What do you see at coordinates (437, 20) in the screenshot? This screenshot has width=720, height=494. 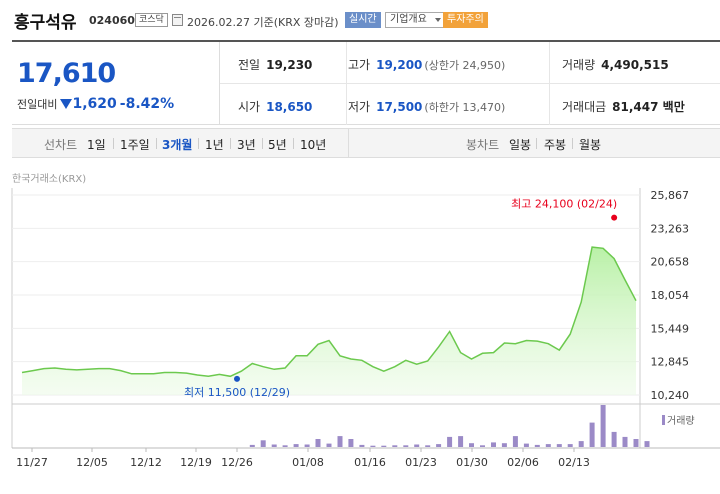 I see `chevron-down-icon` at bounding box center [437, 20].